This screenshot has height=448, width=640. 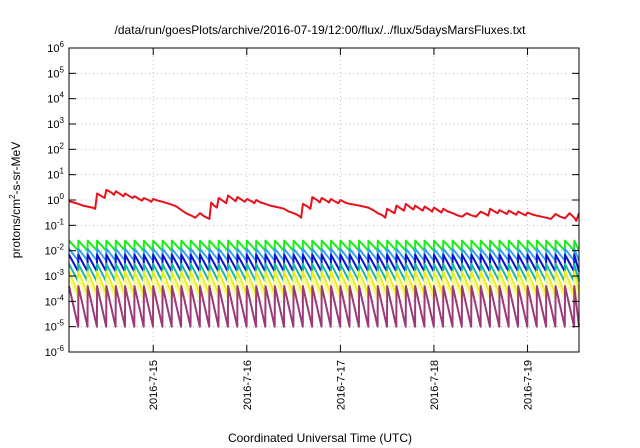 I want to click on y-tick-exponent: -3, so click(x=61, y=272).